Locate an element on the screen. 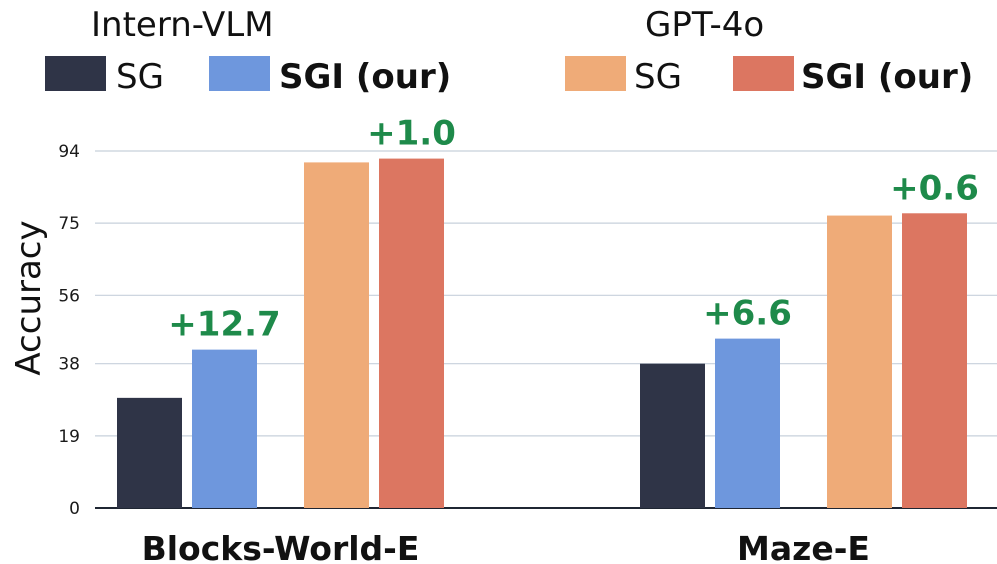 The image size is (997, 564). x-tick-label: Maze-E is located at coordinates (803, 546).